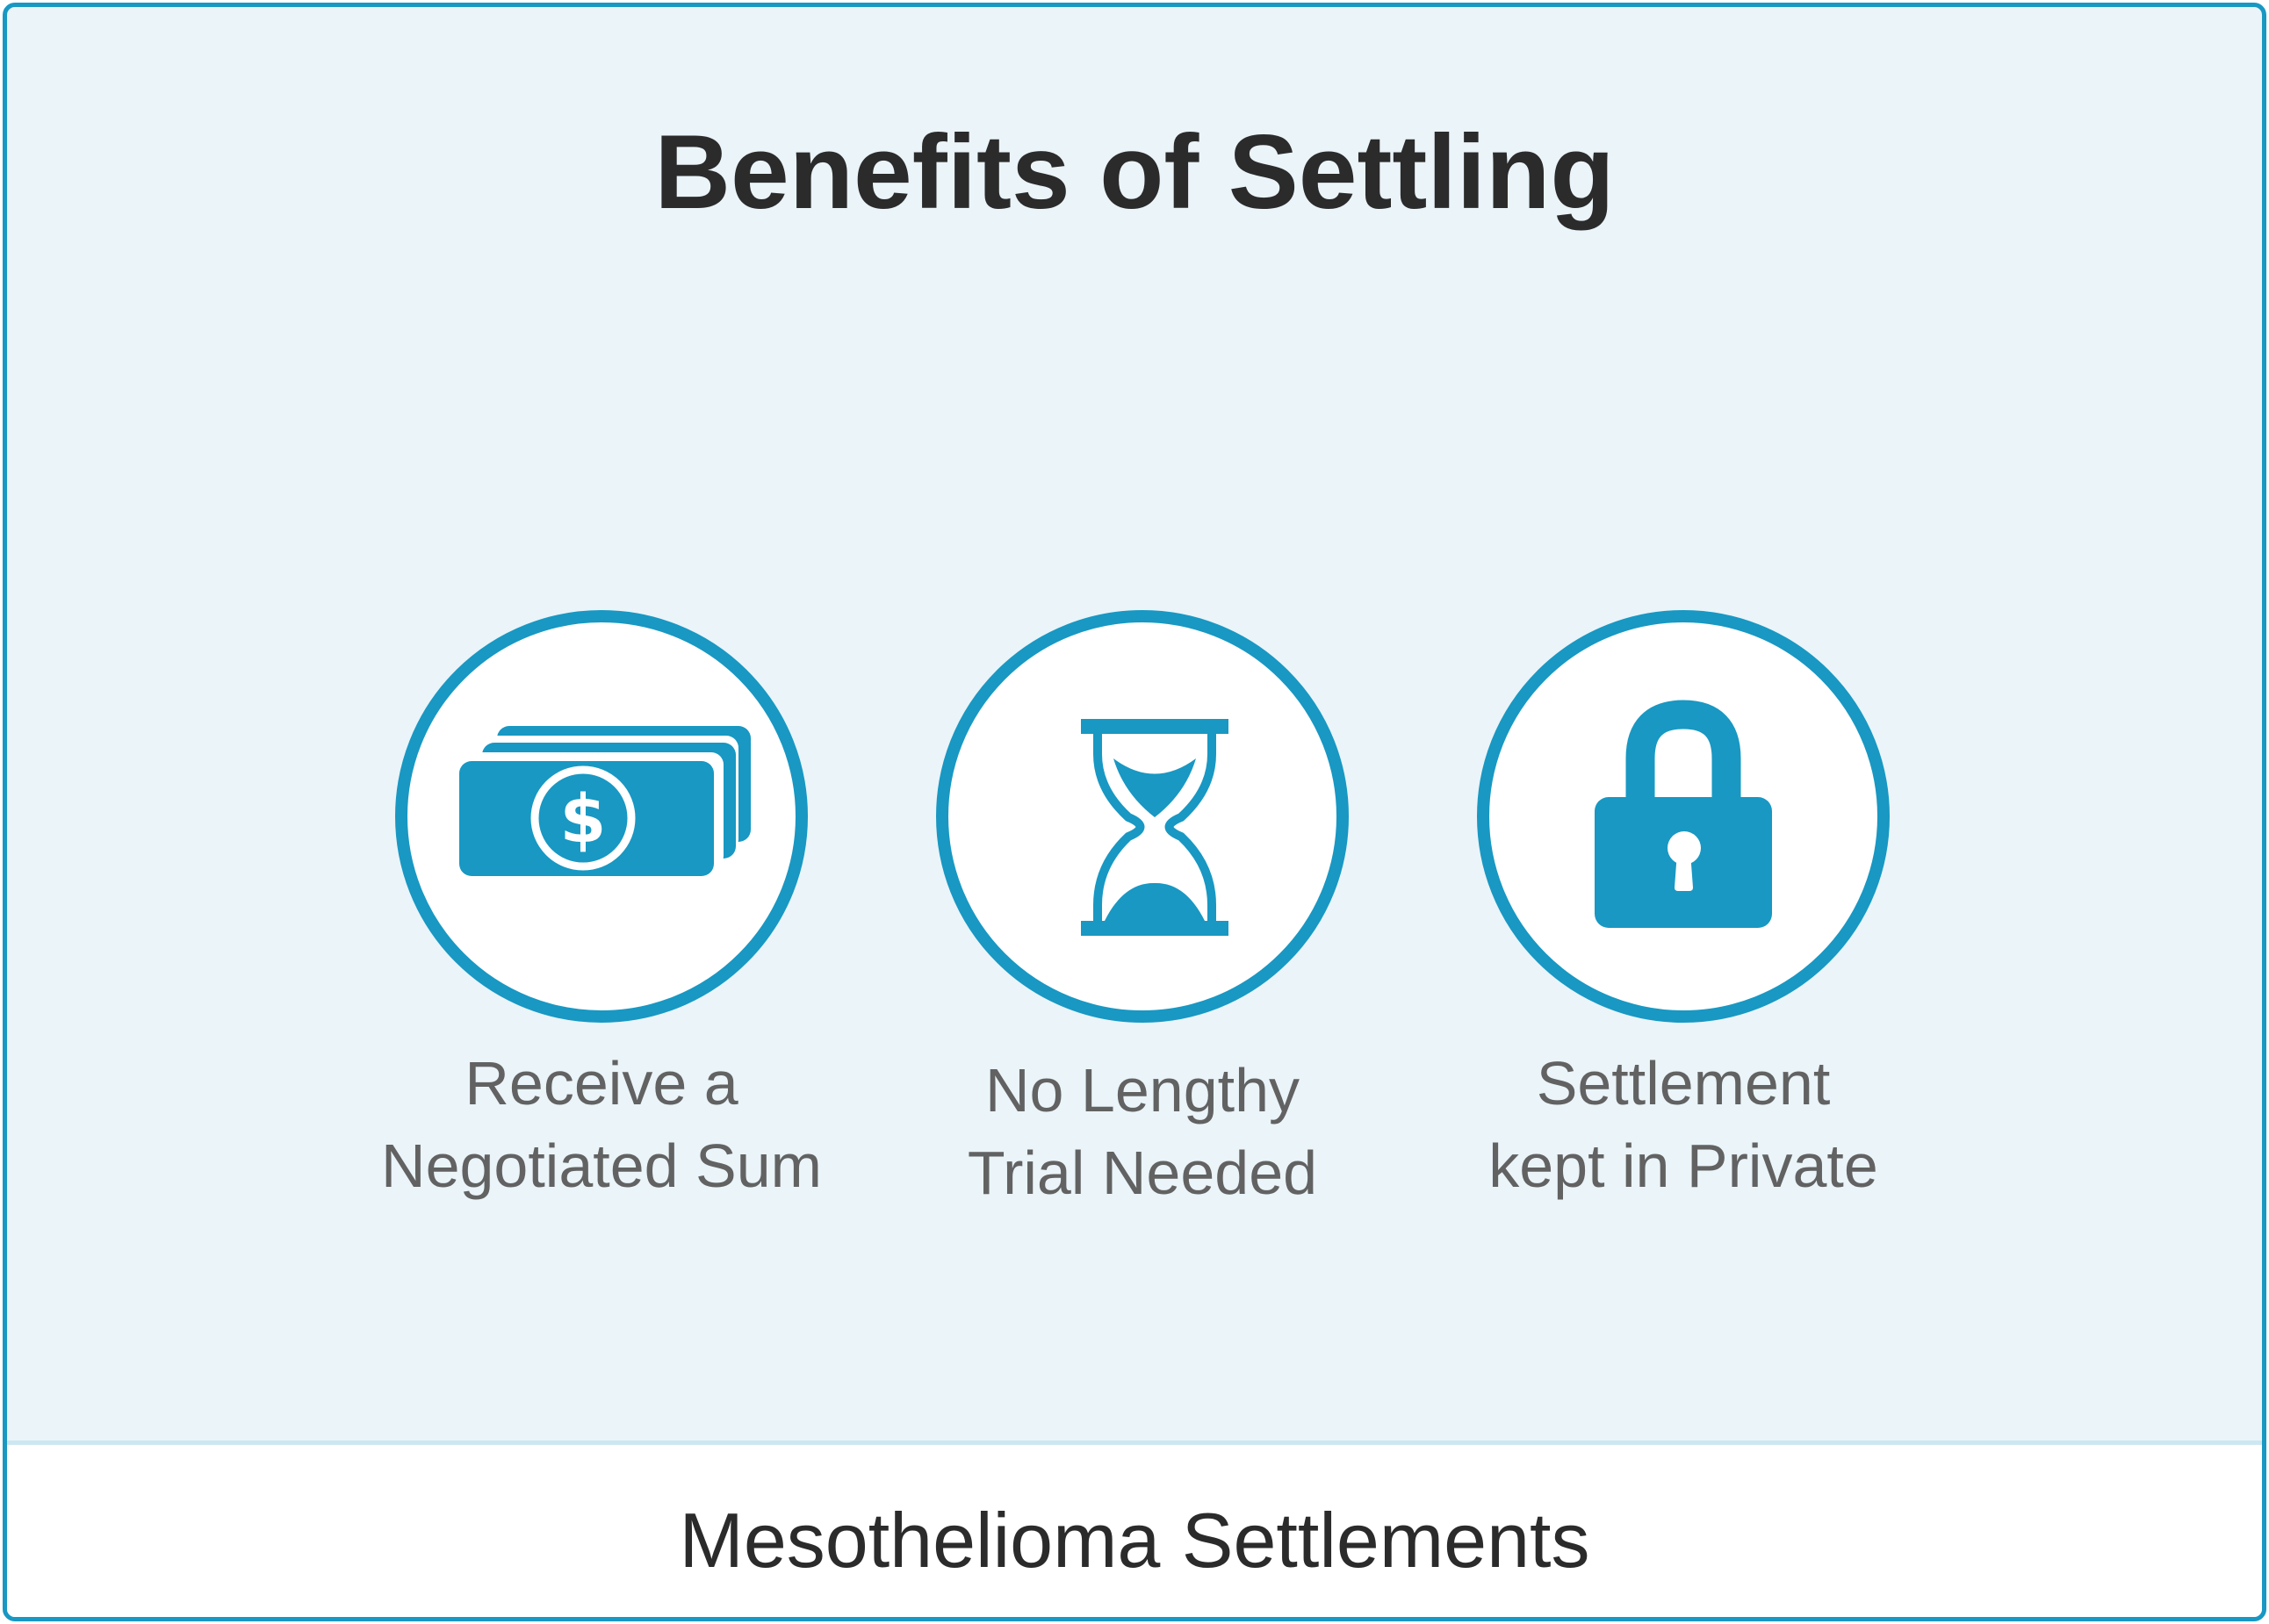 Image resolution: width=2269 pixels, height=1624 pixels. What do you see at coordinates (1134, 172) in the screenshot?
I see `page-title: Benefits of Settling` at bounding box center [1134, 172].